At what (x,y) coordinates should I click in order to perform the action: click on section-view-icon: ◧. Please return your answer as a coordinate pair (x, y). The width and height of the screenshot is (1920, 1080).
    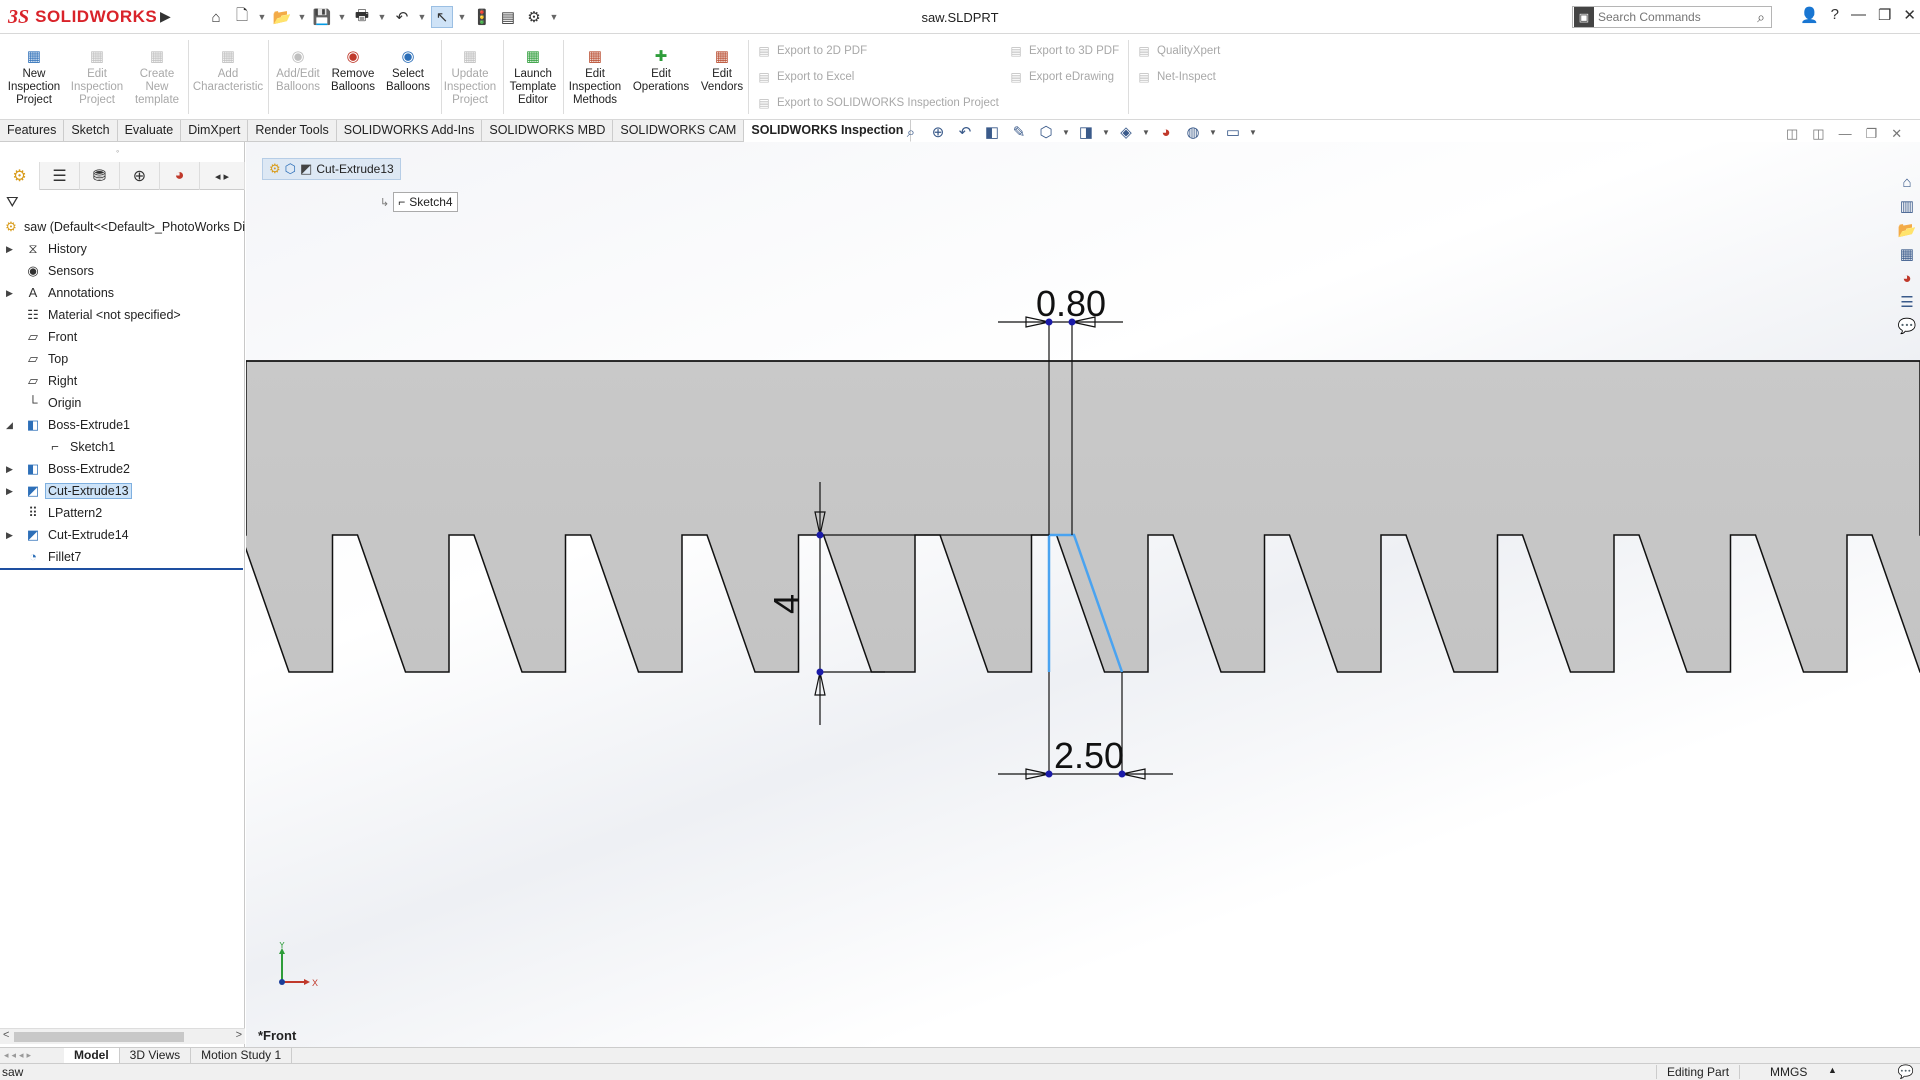
    Looking at the image, I should click on (992, 132).